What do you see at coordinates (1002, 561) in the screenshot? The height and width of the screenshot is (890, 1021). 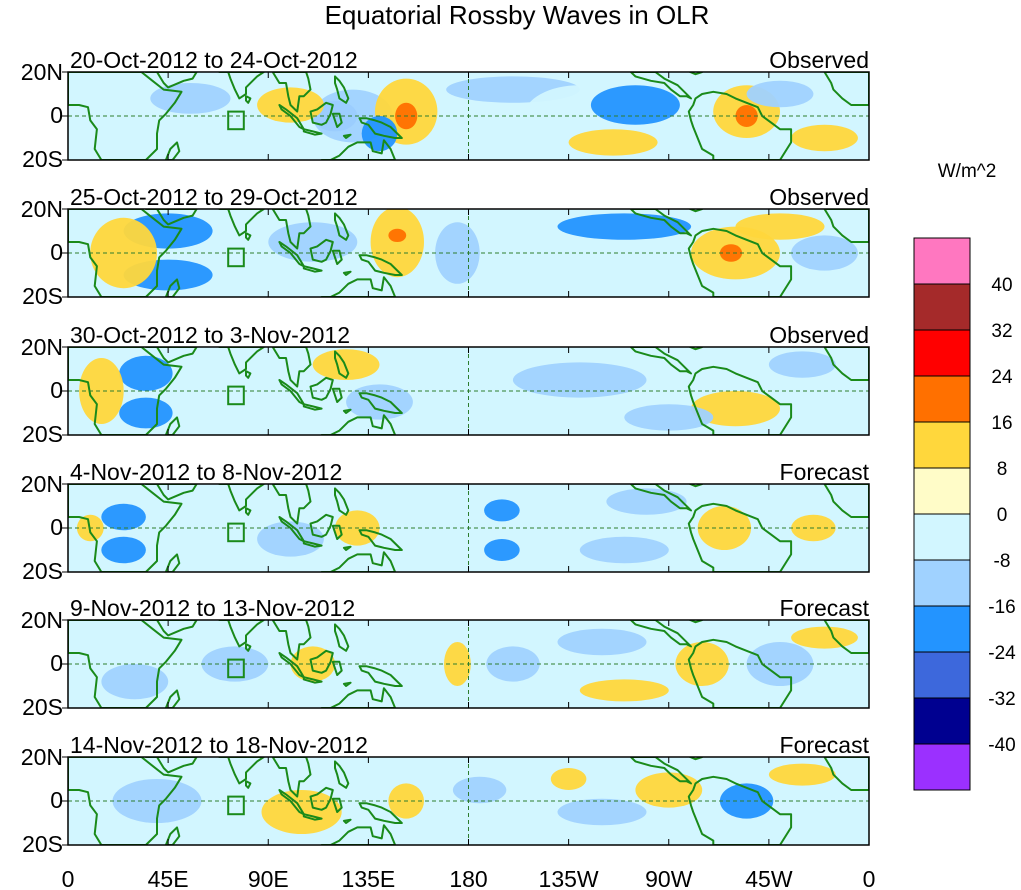 I see `colorbar-label: -8` at bounding box center [1002, 561].